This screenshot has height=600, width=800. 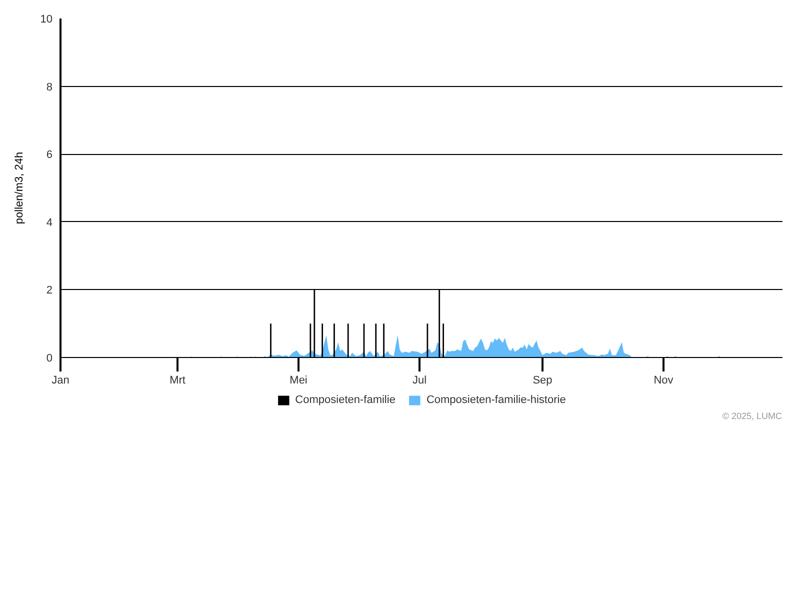 What do you see at coordinates (542, 380) in the screenshot?
I see `x-tick-label: Sep` at bounding box center [542, 380].